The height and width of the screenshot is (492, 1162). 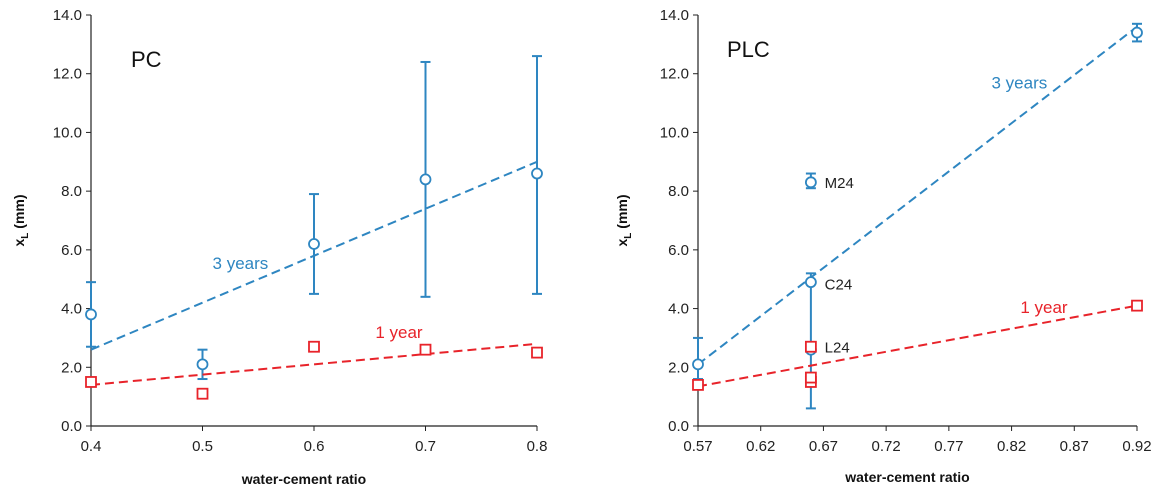 What do you see at coordinates (1044, 307) in the screenshot?
I see `plc-annotation-1-year: 1 year` at bounding box center [1044, 307].